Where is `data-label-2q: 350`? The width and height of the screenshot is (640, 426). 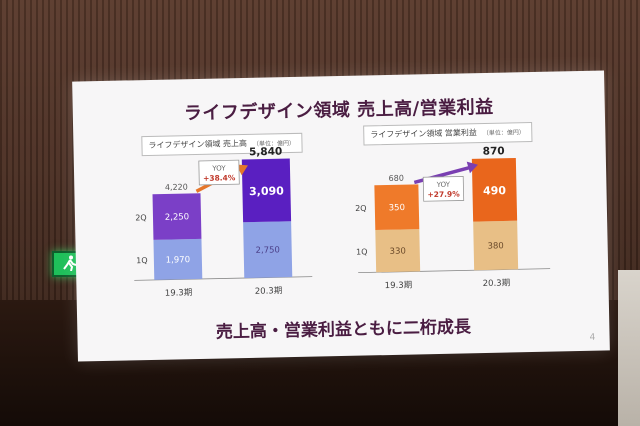 data-label-2q: 350 is located at coordinates (397, 208).